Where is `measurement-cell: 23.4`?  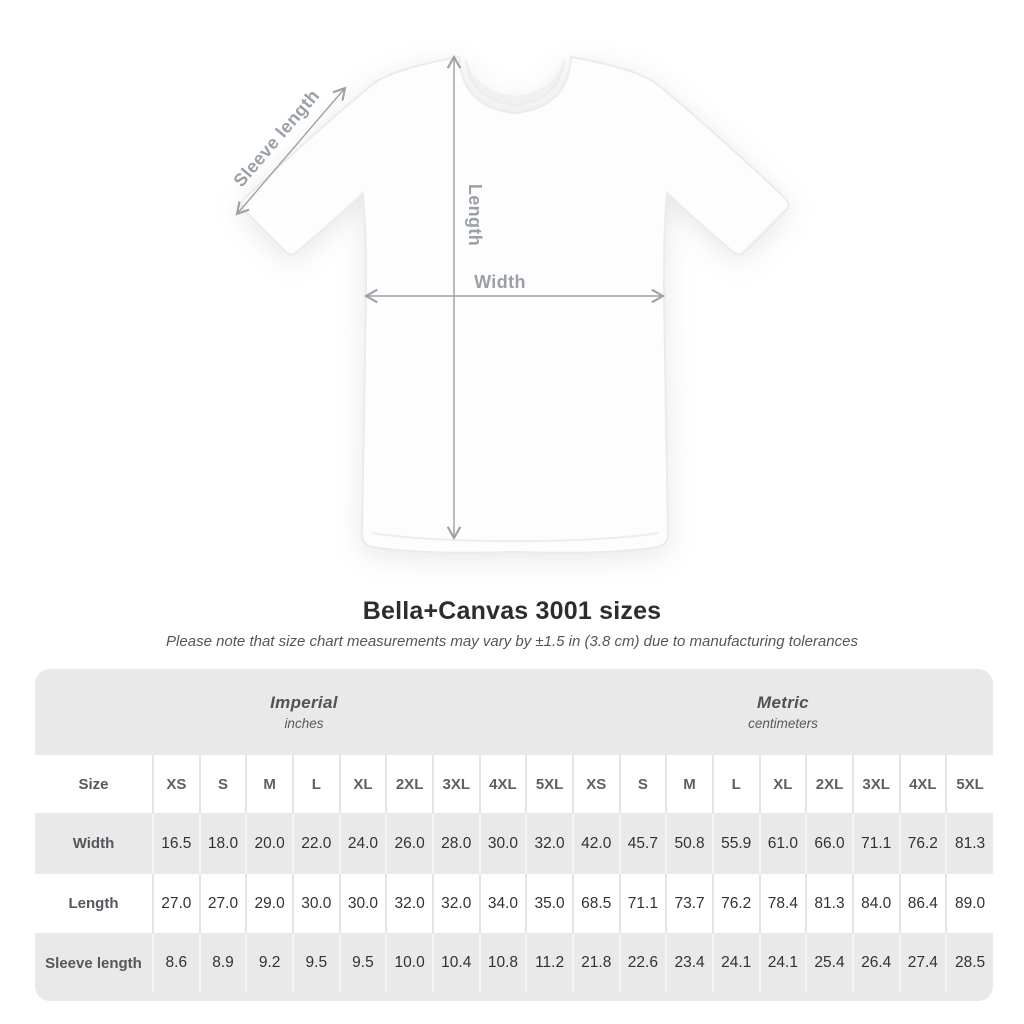
measurement-cell: 23.4 is located at coordinates (689, 963).